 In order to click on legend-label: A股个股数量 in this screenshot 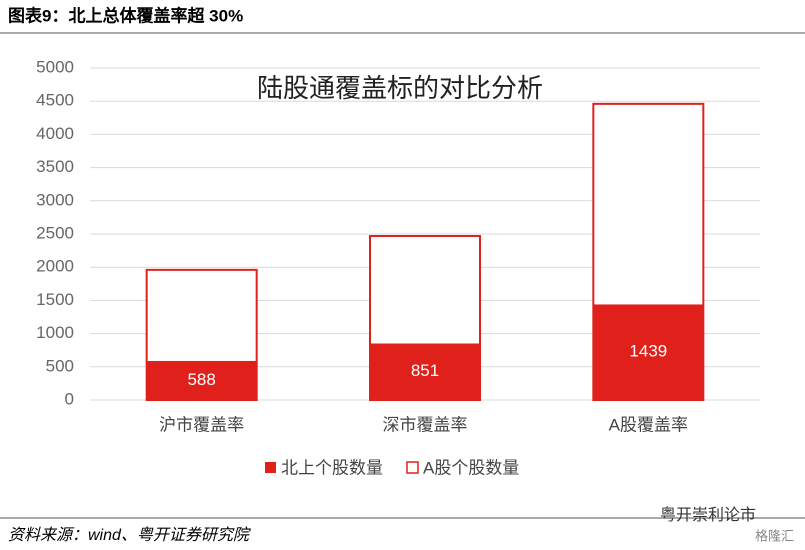, I will do `click(471, 467)`.